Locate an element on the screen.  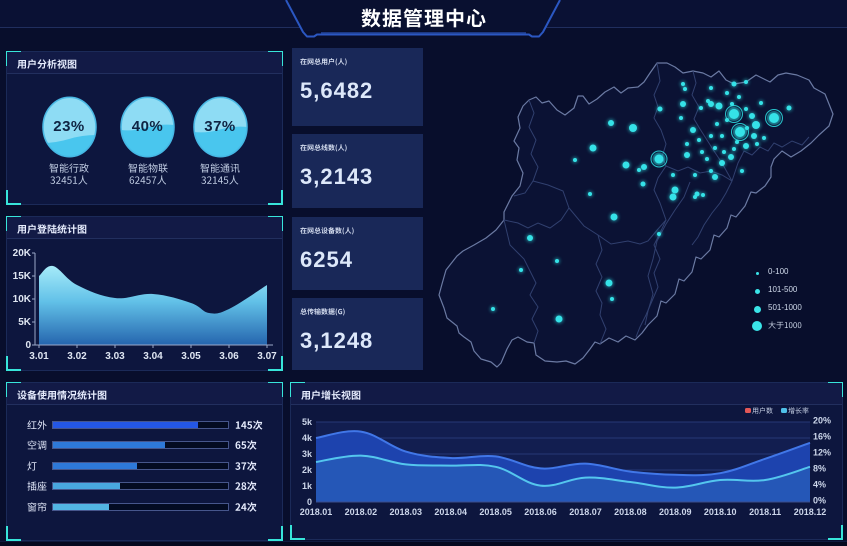
svg-text: 15K is located at coordinates (22, 276).